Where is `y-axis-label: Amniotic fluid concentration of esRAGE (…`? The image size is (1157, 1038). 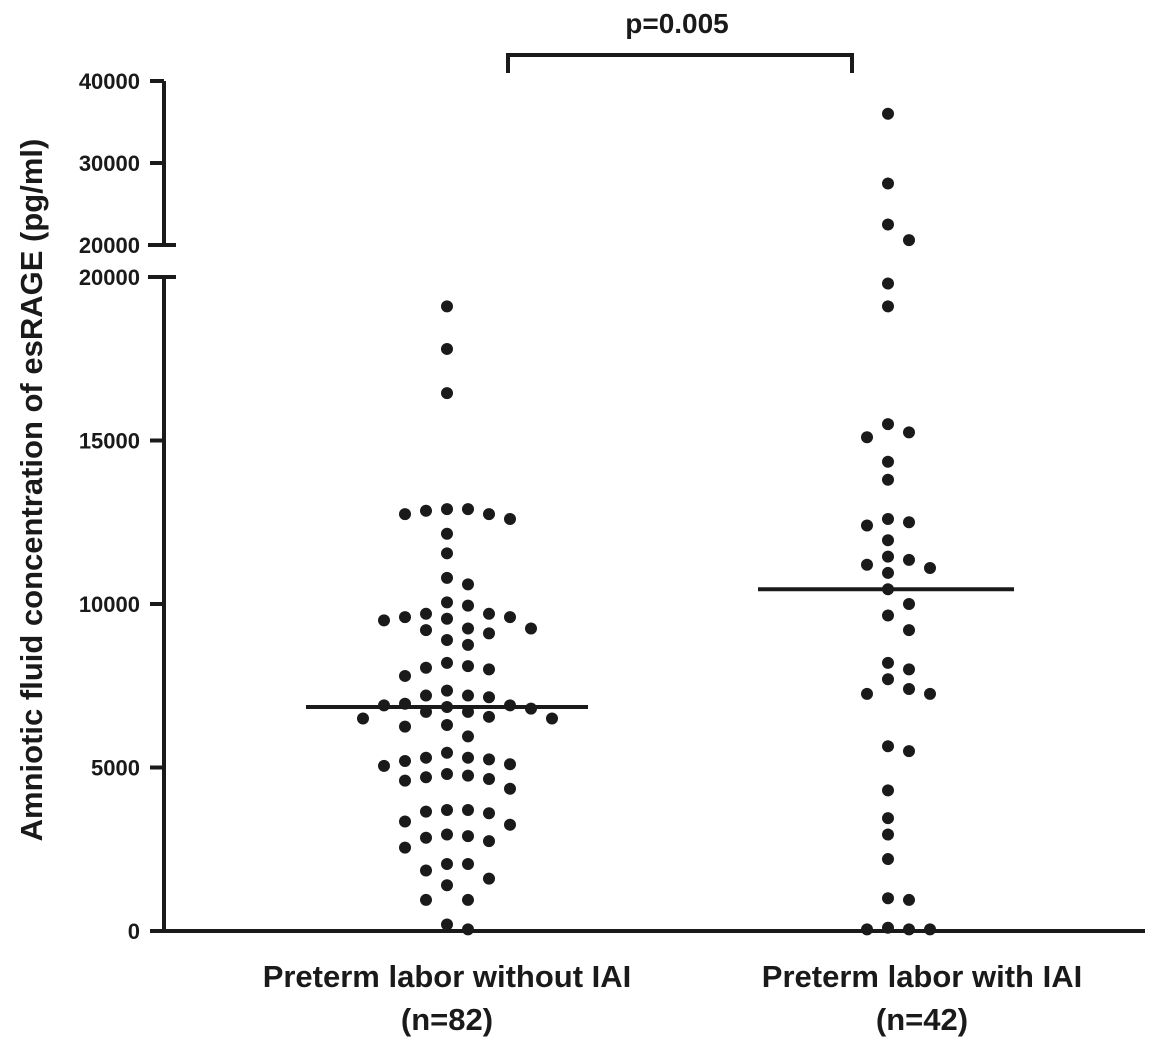
y-axis-label: Amniotic fluid concentration of esRAGE (… is located at coordinates (31, 490).